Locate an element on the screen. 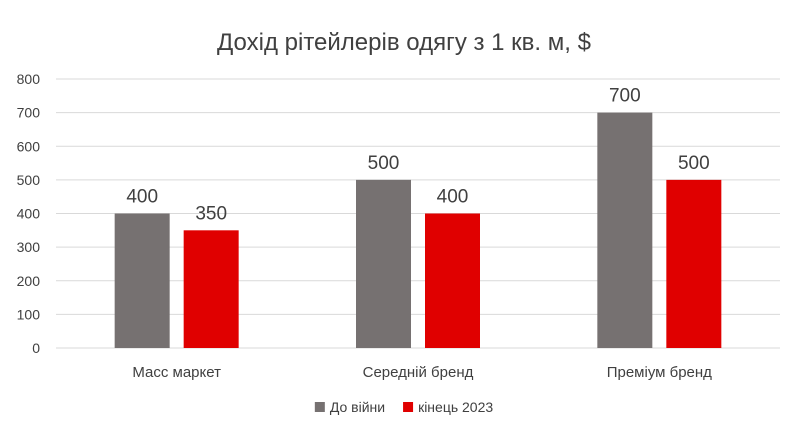 The image size is (790, 429). y-tick-label: 0 is located at coordinates (36, 348).